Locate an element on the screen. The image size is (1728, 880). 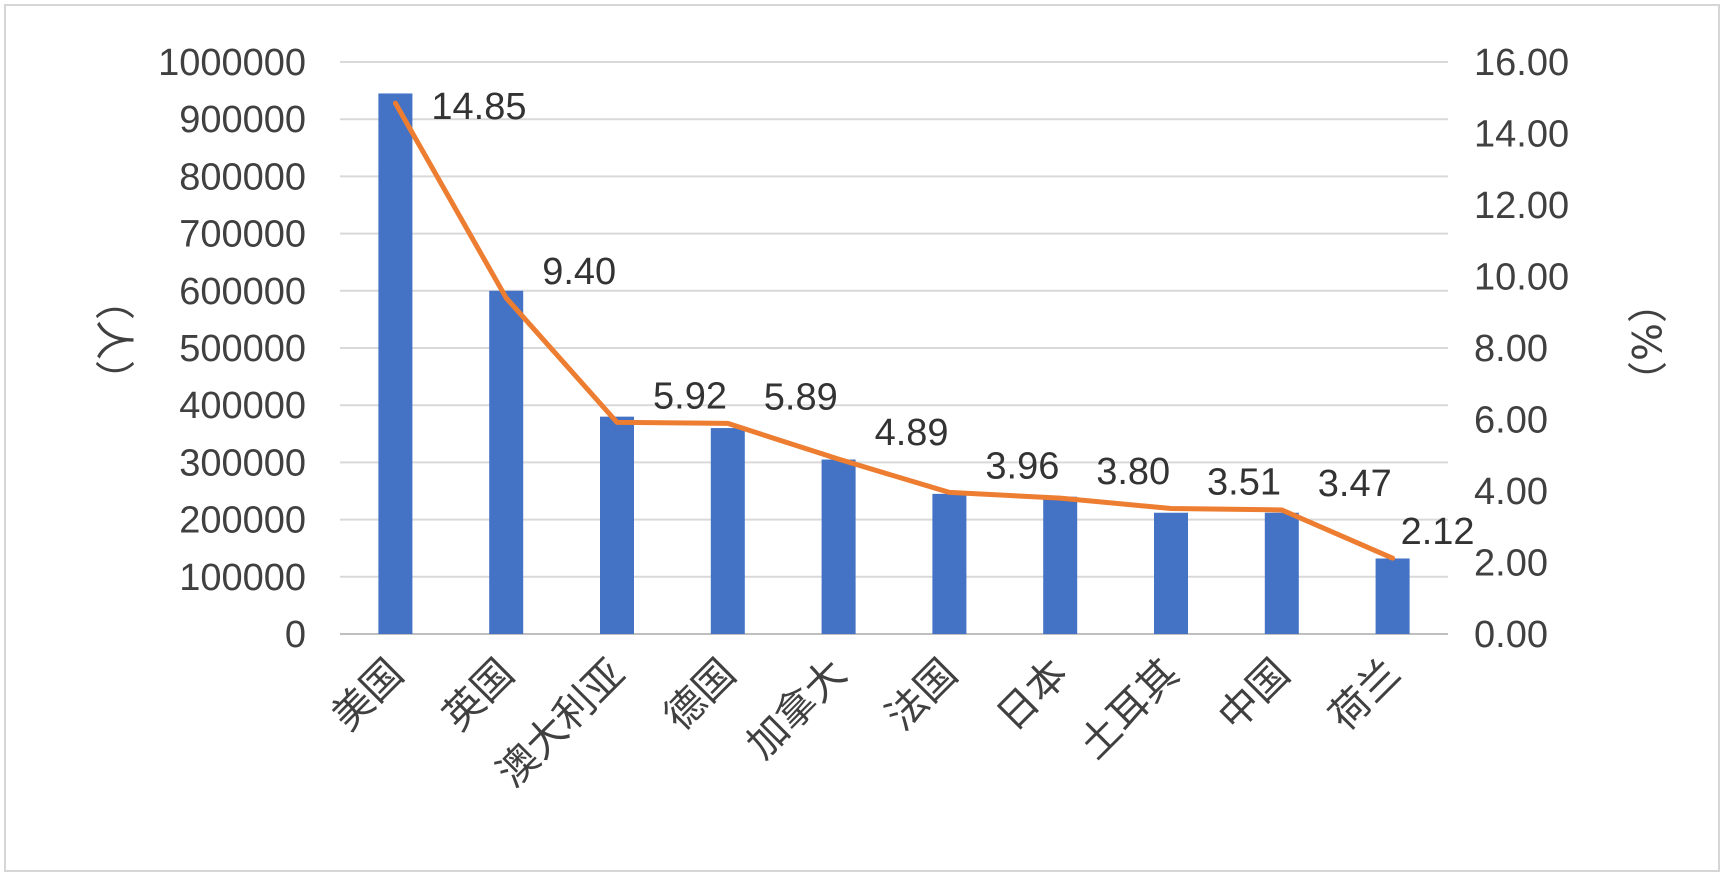
data-label: 5.89 is located at coordinates (801, 397).